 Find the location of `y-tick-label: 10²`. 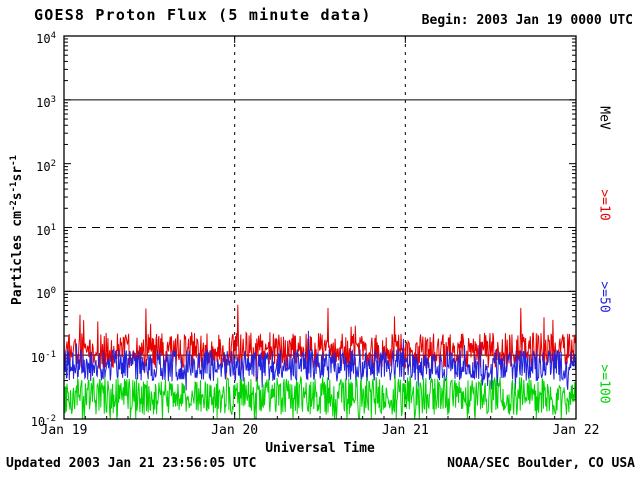

y-tick-label: 10² is located at coordinates (46, 166).